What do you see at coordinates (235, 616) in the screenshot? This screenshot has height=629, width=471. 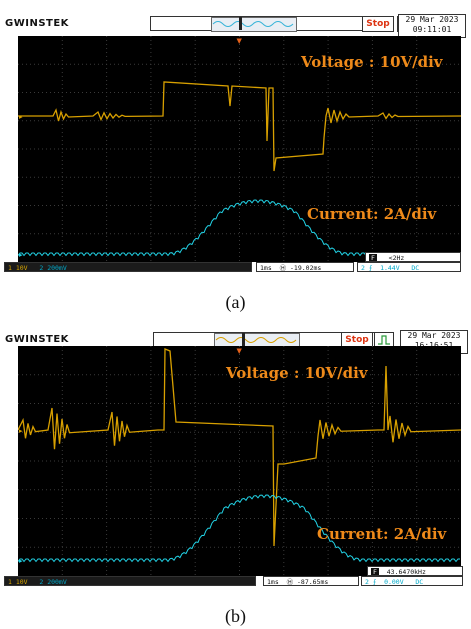 I see `figure-caption: (b)` at bounding box center [235, 616].